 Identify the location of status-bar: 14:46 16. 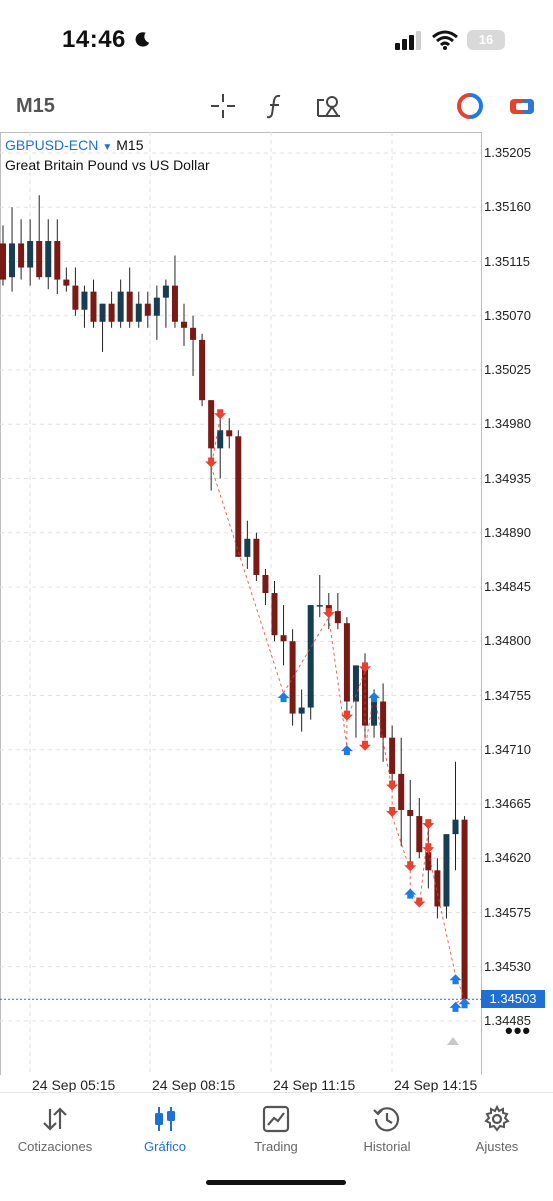
(276, 40).